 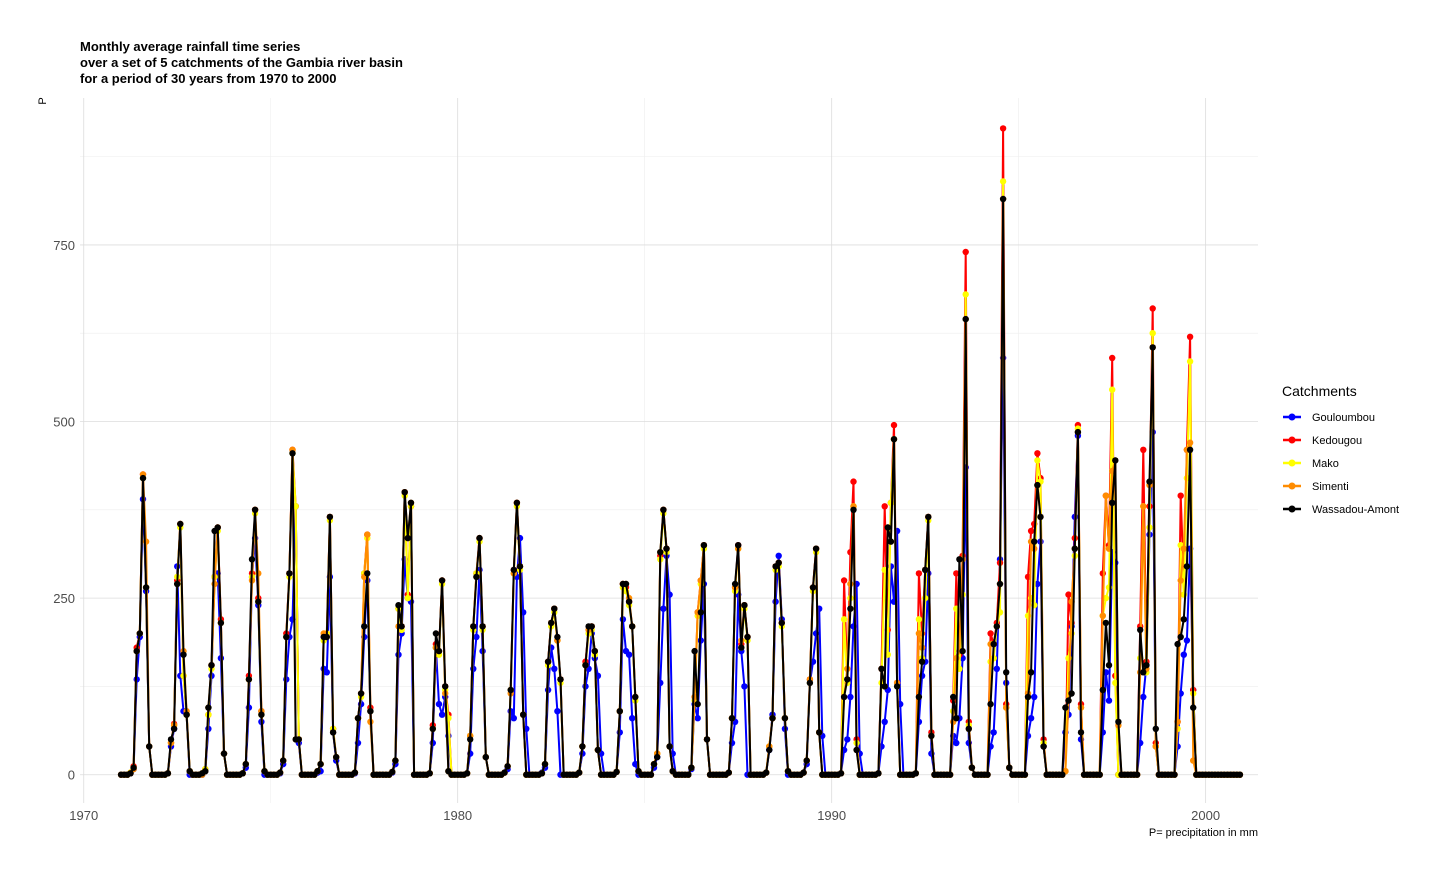 What do you see at coordinates (83, 815) in the screenshot?
I see `x-tick-label: 1970` at bounding box center [83, 815].